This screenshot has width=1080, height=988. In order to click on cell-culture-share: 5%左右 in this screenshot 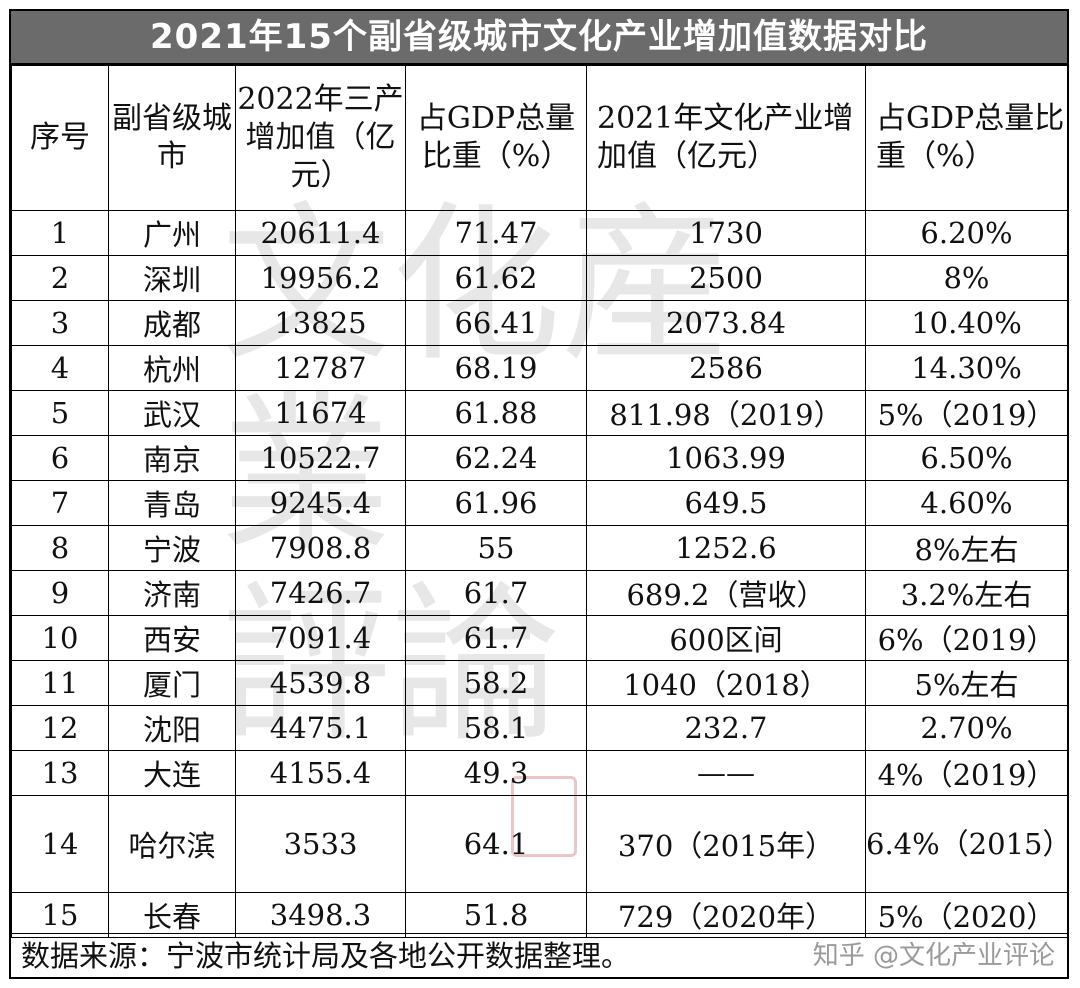, I will do `click(966, 683)`.